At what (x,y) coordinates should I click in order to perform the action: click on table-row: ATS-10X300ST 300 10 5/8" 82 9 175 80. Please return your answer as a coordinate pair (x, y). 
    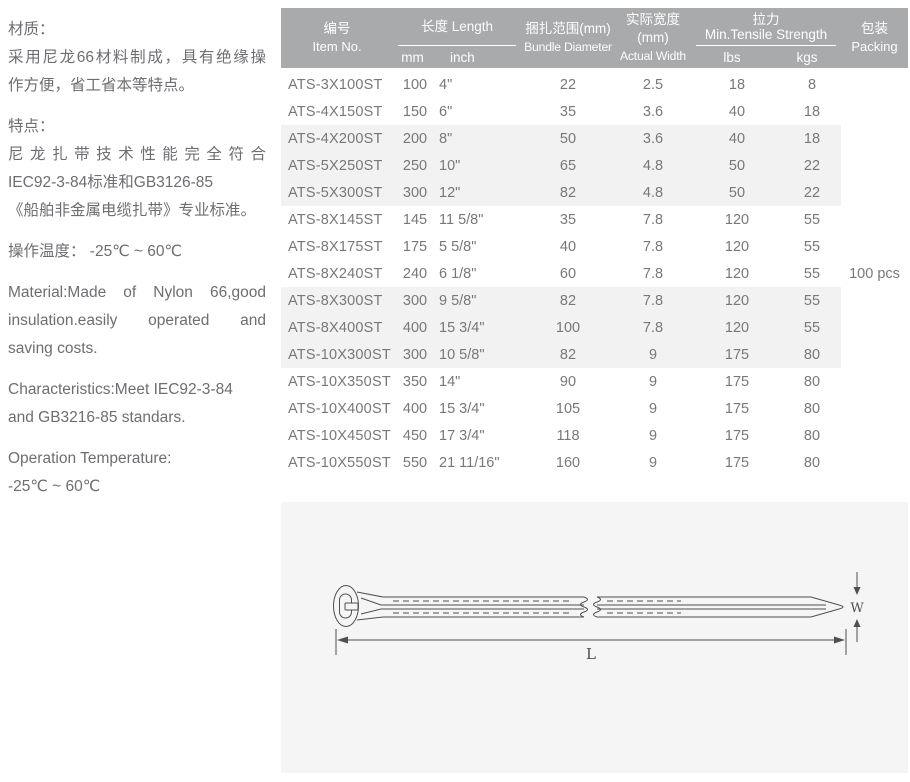
    Looking at the image, I should click on (561, 354).